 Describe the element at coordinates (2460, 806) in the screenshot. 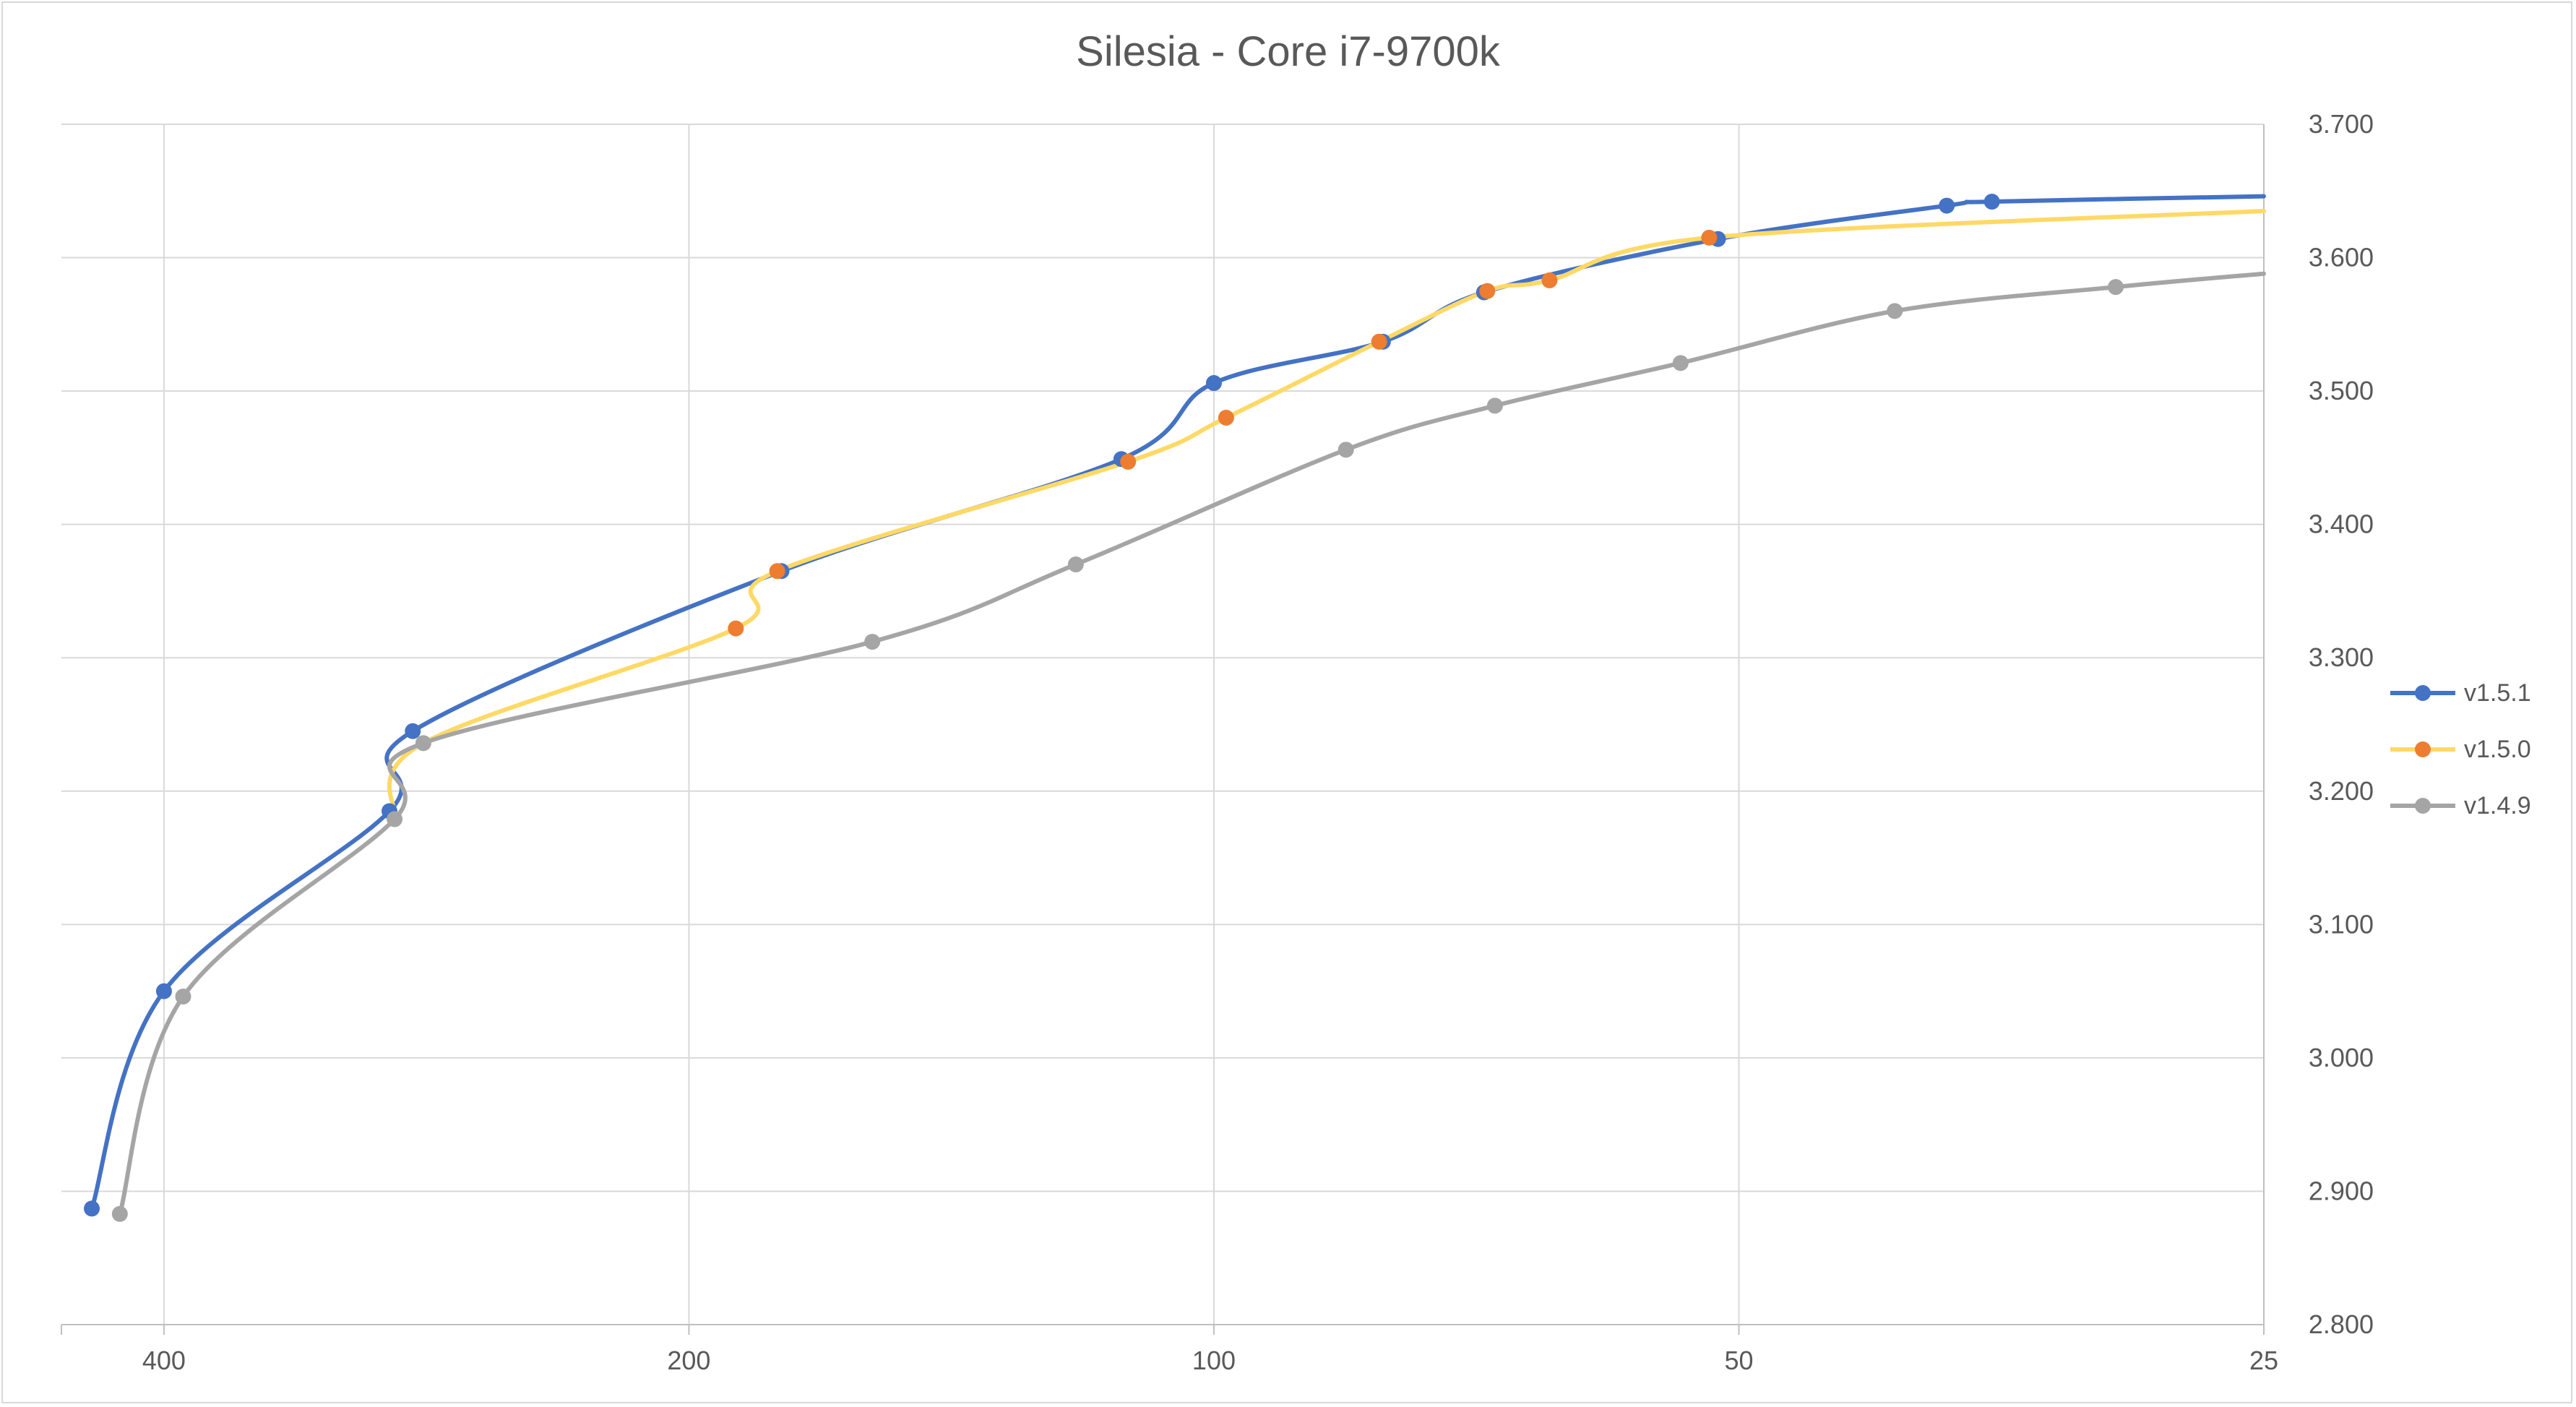

I see `legend-item: v1.4.9` at that location.